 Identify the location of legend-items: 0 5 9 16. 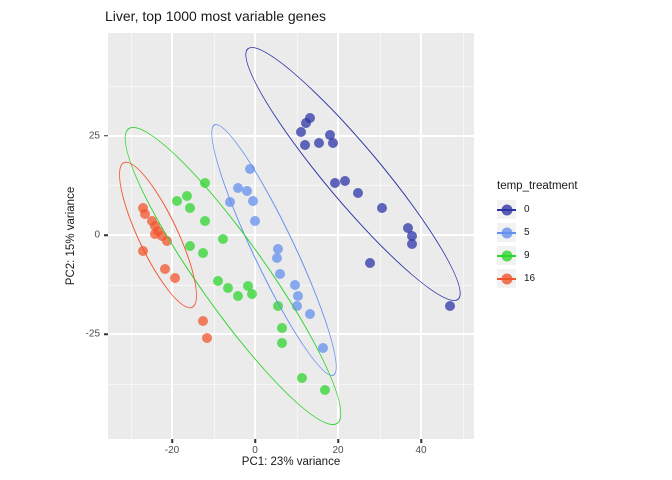
(537, 244).